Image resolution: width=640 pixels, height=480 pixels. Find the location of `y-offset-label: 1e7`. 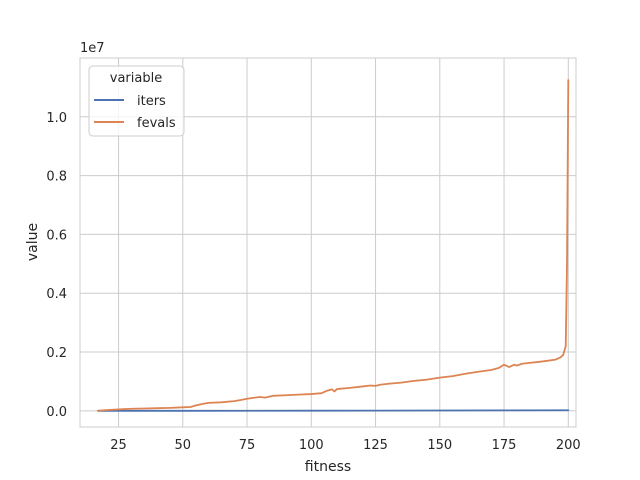

y-offset-label: 1e7 is located at coordinates (92, 48).